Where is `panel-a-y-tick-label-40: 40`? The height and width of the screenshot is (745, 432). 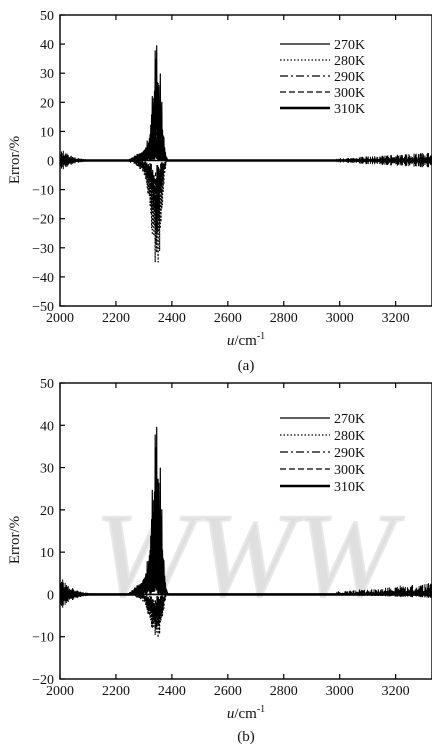 panel-a-y-tick-label-40: 40 is located at coordinates (47, 45).